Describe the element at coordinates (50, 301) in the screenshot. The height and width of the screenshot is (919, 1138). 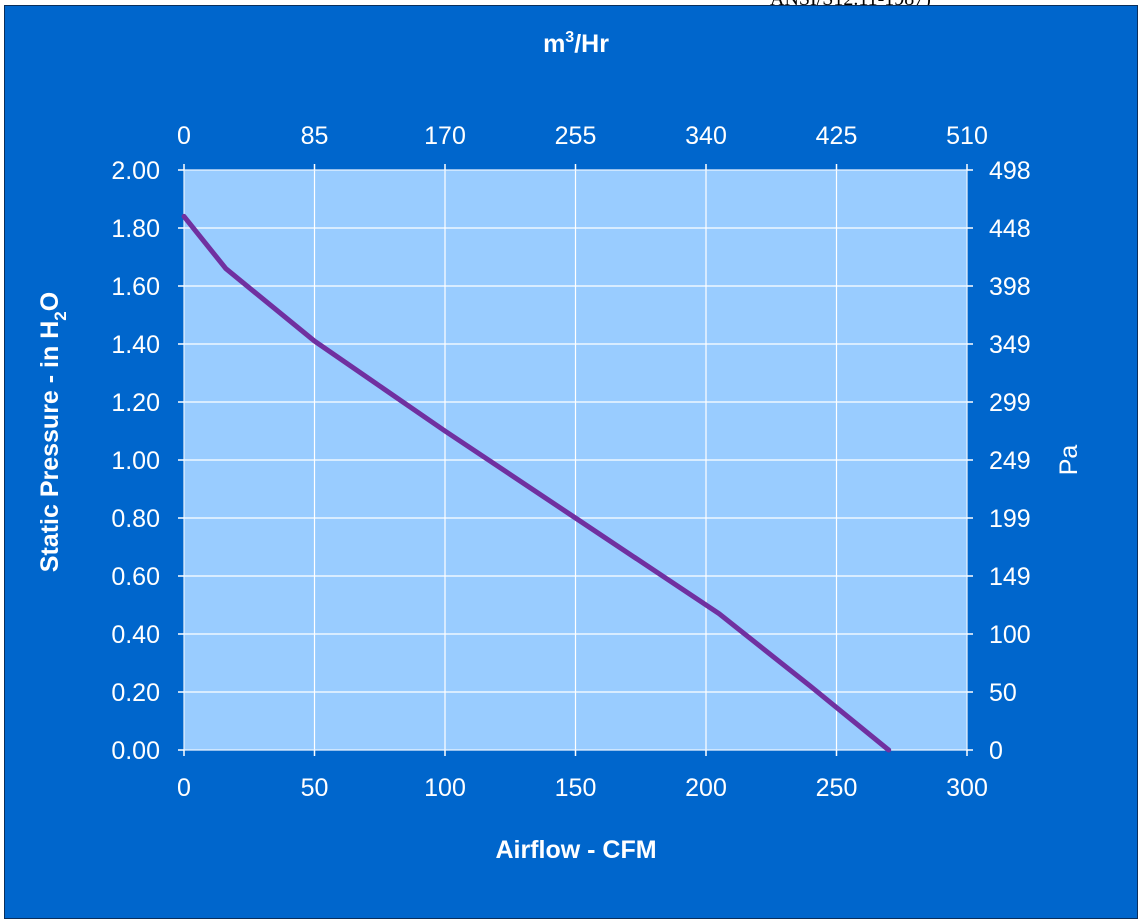
I see `y-left-axis-title-rest: O` at that location.